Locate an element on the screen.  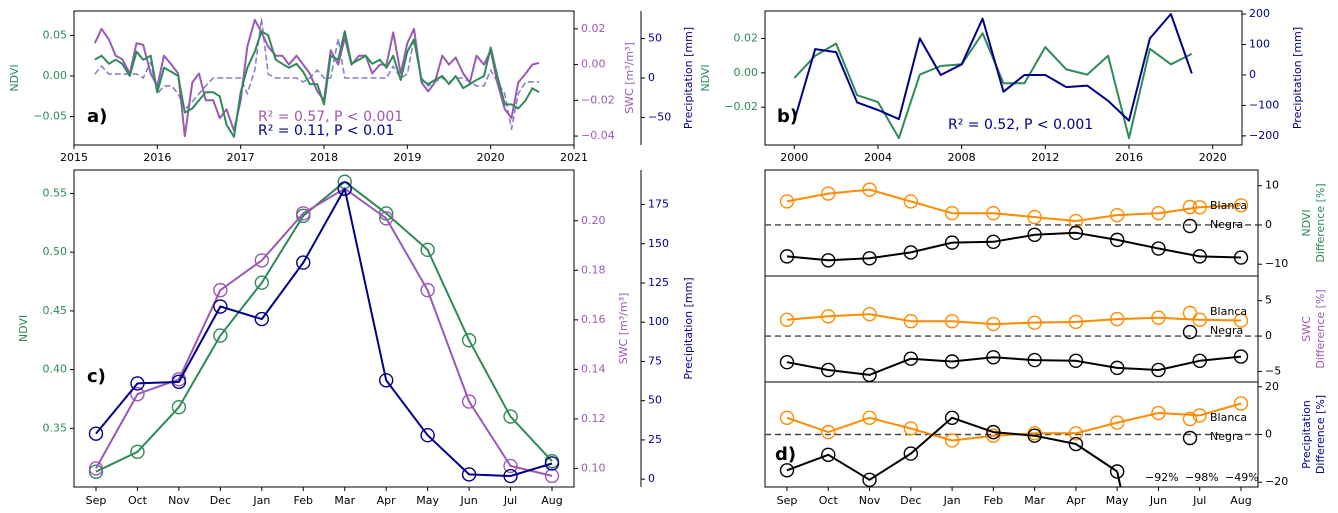
panel-d-axis-tick-label: 10 is located at coordinates (1272, 185).